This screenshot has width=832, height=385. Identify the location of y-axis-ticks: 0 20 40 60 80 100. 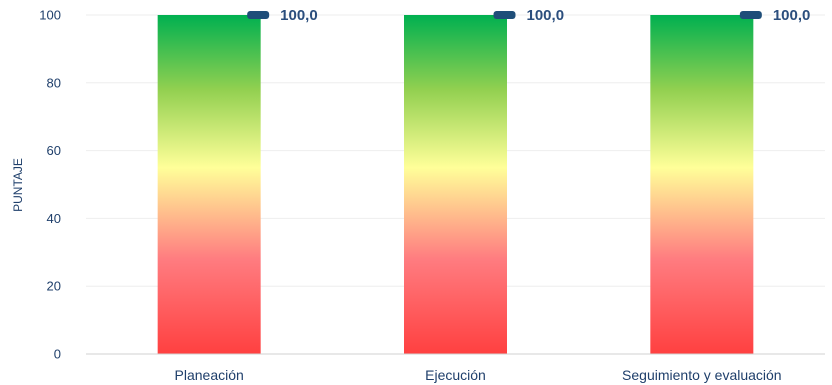
(50, 185).